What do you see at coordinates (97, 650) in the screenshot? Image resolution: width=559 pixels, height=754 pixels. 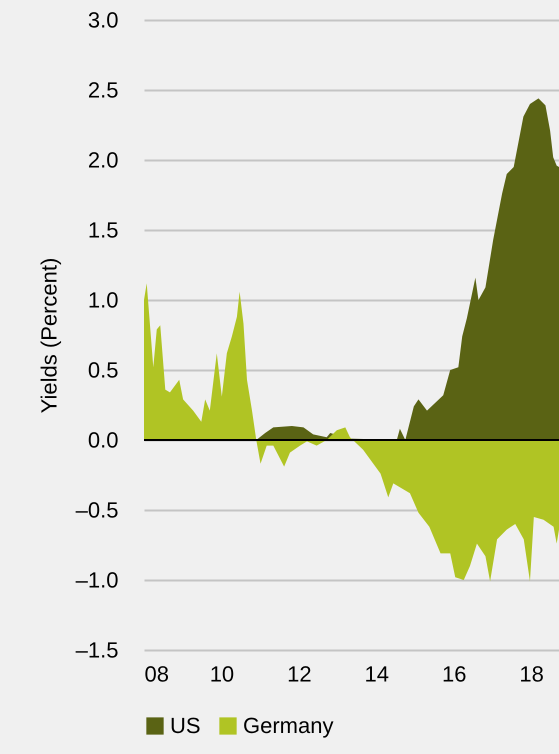 I see `y-tick-label: –1.5` at bounding box center [97, 650].